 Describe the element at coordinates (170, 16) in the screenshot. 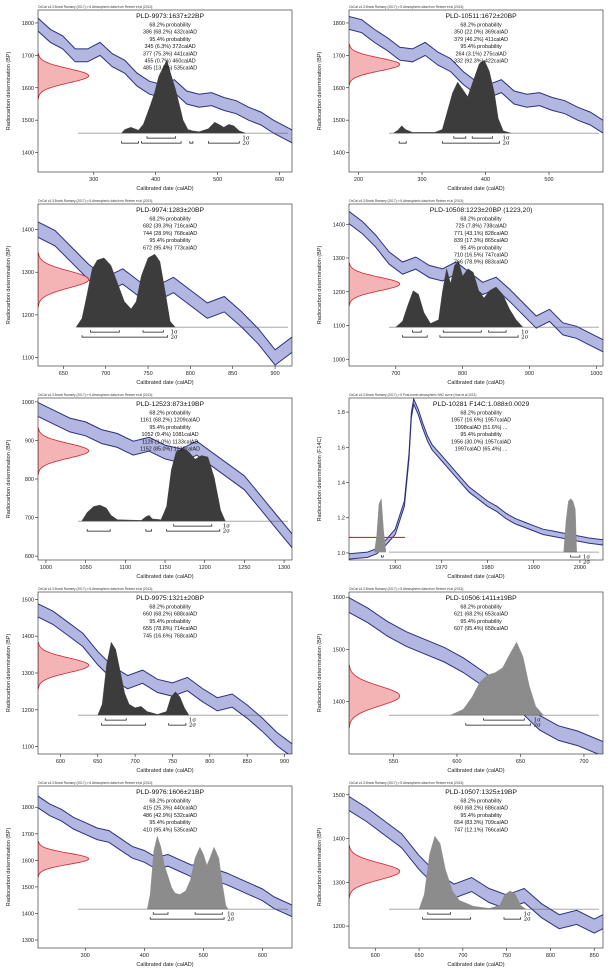

I see `chart-title: PLD-9973:1637±22BP` at that location.